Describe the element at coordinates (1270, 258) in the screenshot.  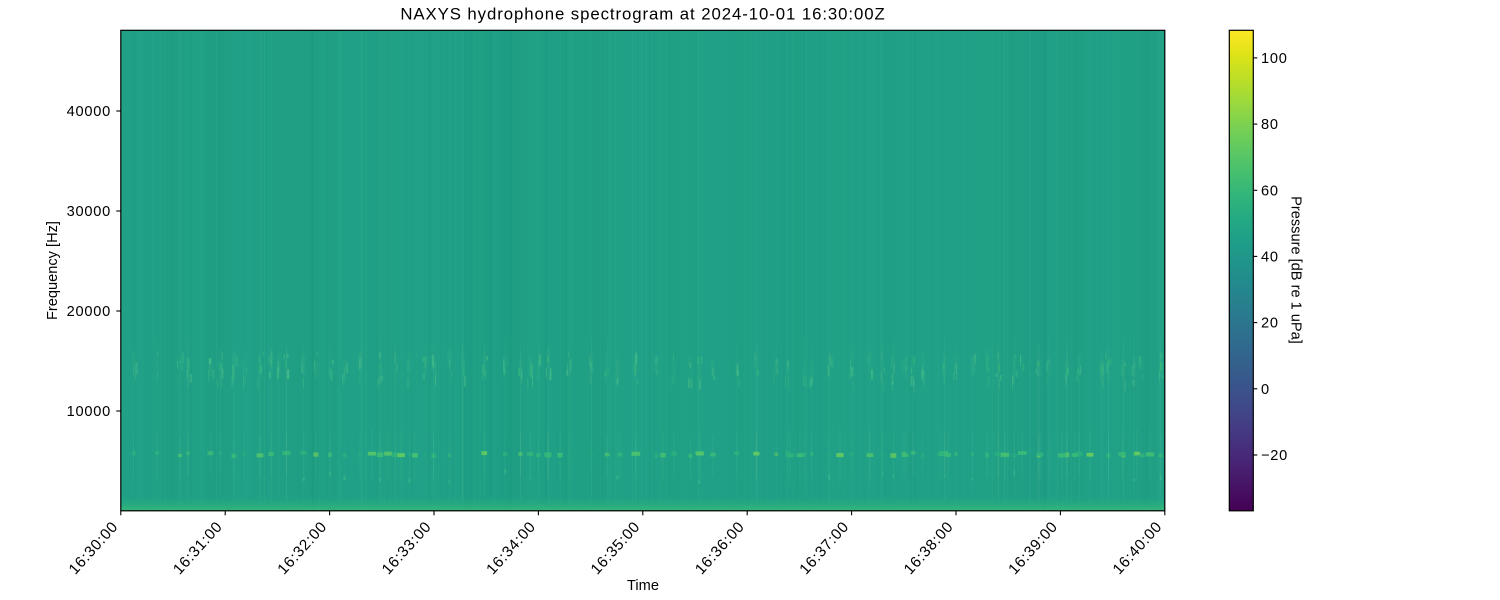
I see `svg-text: 40` at that location.